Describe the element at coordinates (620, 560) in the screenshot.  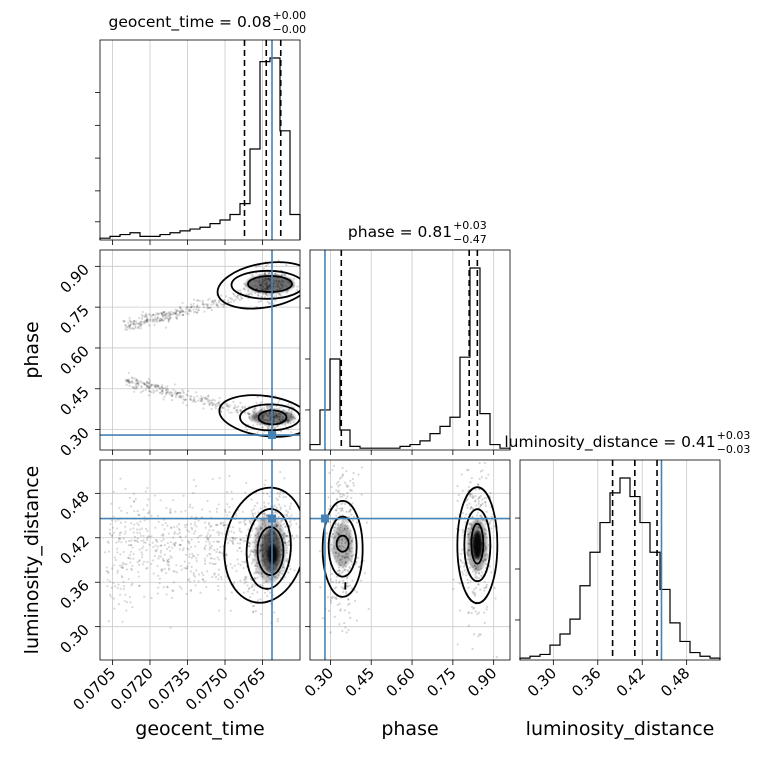
I see `hist-luminosity-distance-grid` at that location.